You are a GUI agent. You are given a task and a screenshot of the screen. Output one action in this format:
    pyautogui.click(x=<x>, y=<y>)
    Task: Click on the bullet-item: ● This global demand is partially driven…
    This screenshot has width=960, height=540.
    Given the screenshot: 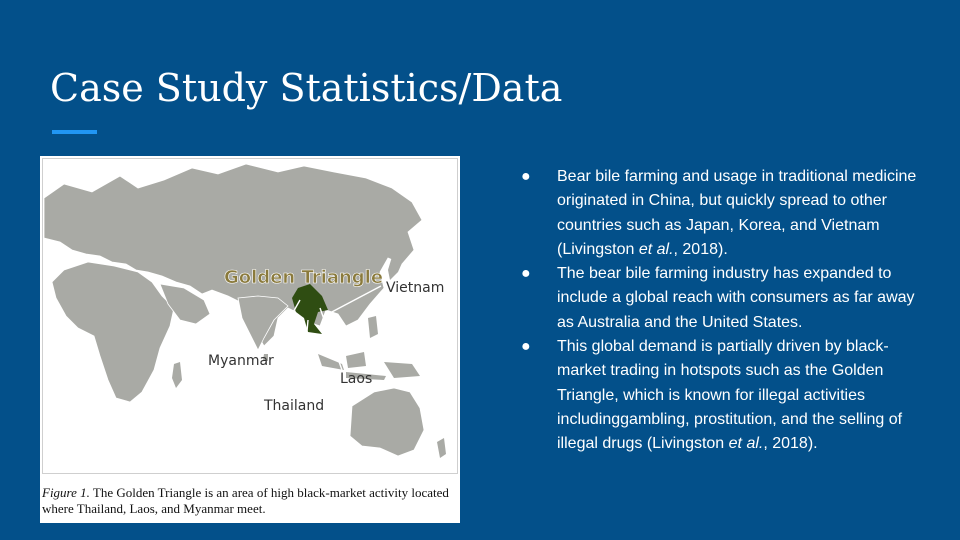 What is the action you would take?
    pyautogui.click(x=720, y=395)
    